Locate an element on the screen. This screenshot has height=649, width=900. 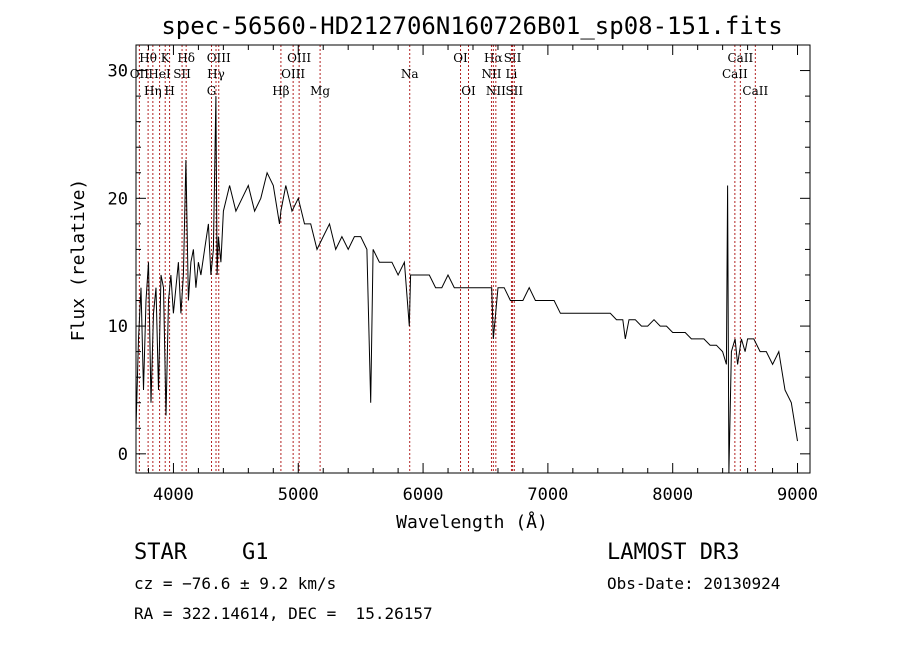
redshift-text: cz = −76.6 ± 9.2 km/s is located at coordinates (235, 583).